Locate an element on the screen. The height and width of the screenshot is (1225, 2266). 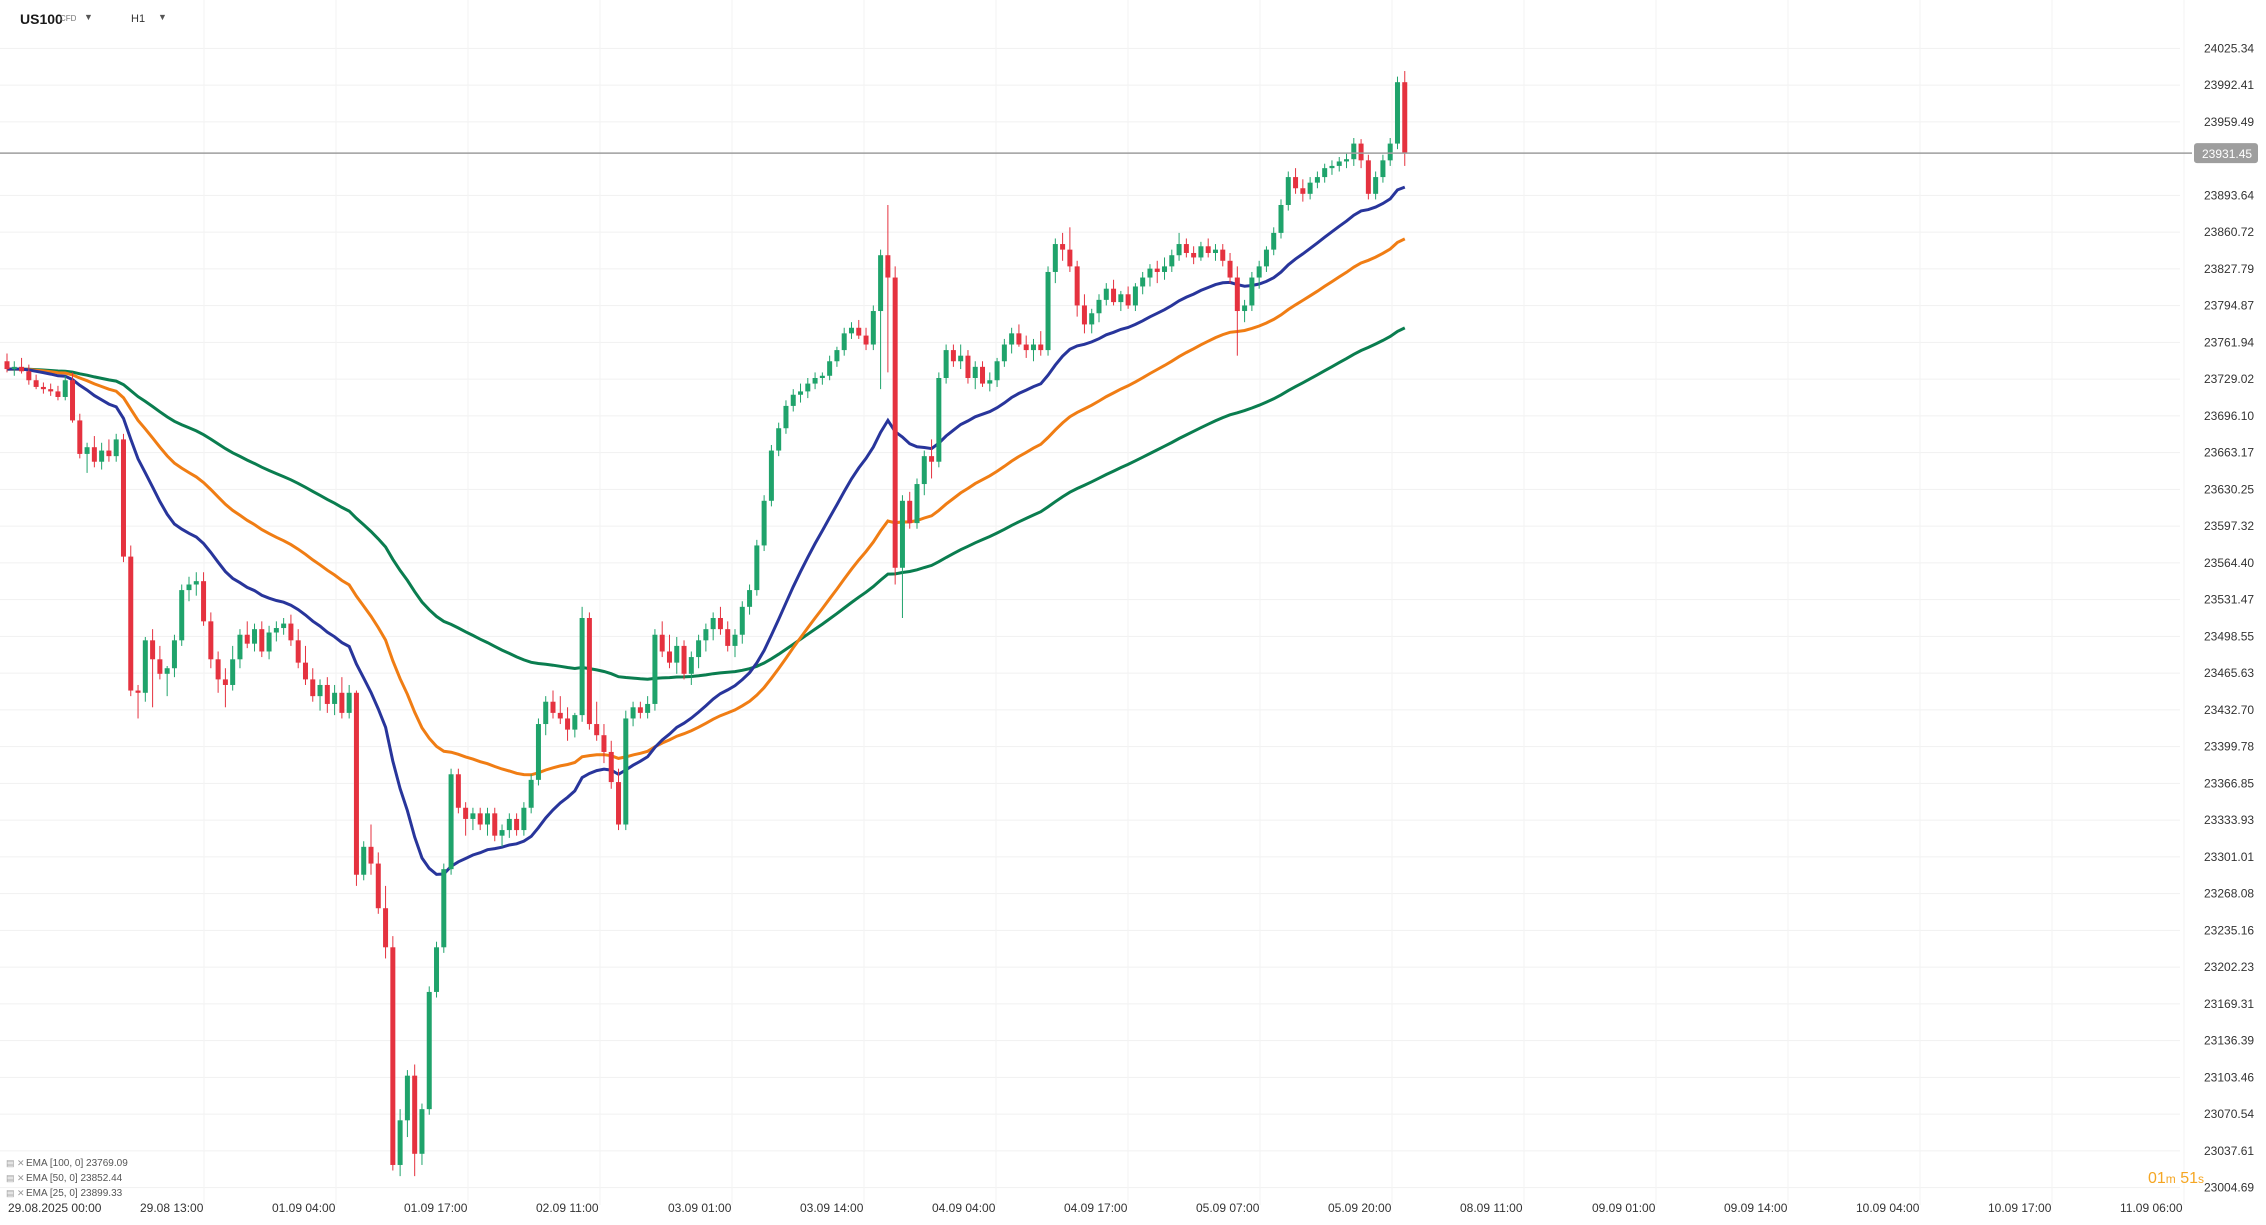
price-tick-label: 23333.93 is located at coordinates (2229, 820).